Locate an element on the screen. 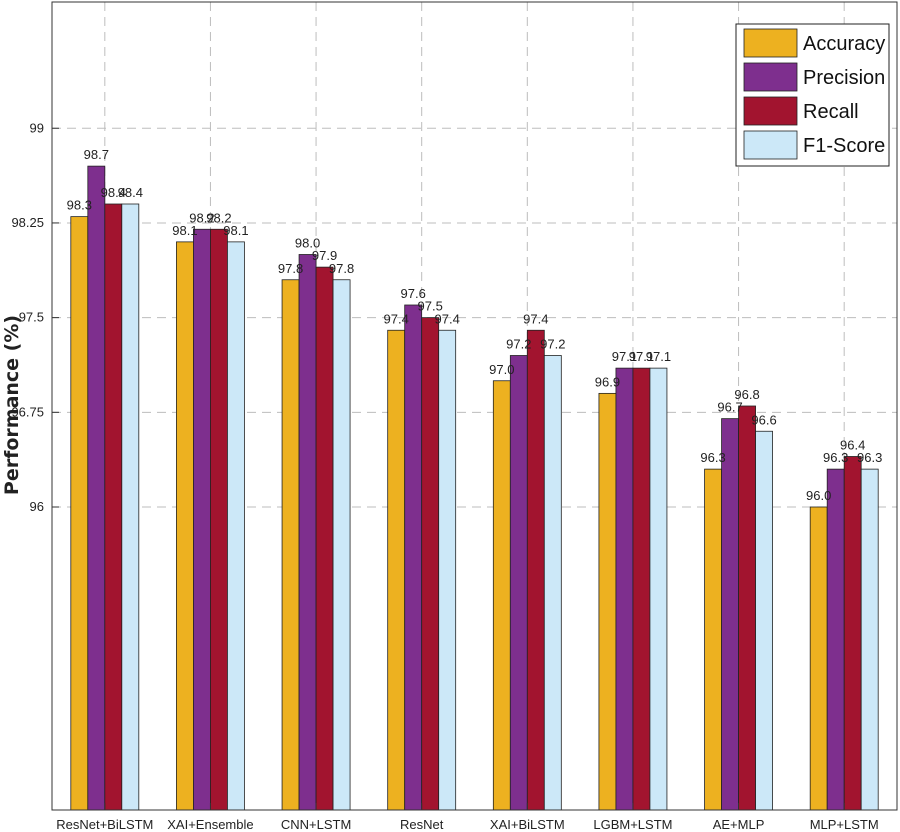 Image resolution: width=900 pixels, height=832 pixels. legend-label: F1-Score is located at coordinates (844, 146).